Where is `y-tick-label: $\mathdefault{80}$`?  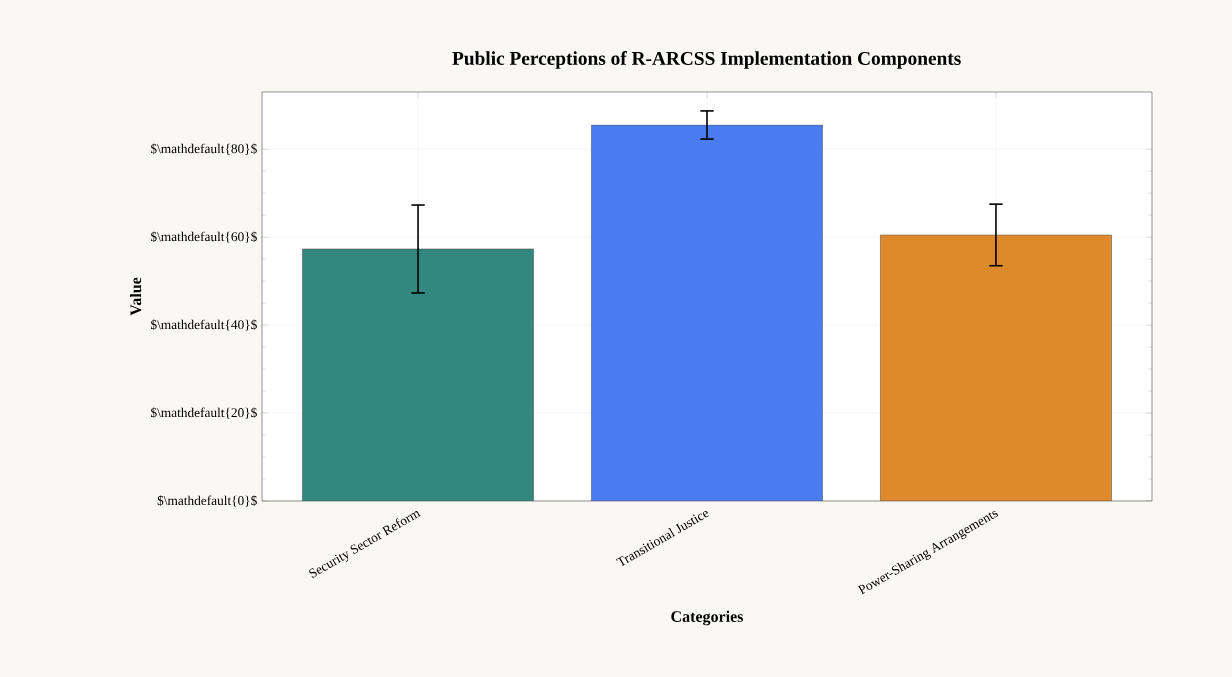
y-tick-label: $\mathdefault{80}$ is located at coordinates (204, 149).